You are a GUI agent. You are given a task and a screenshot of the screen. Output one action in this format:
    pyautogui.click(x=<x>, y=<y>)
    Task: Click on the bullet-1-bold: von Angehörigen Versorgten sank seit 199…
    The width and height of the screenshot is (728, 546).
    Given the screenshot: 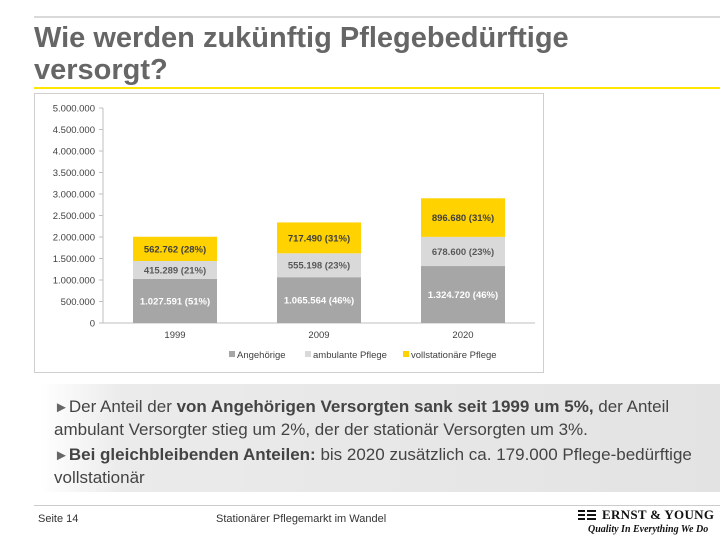 What is the action you would take?
    pyautogui.click(x=385, y=406)
    